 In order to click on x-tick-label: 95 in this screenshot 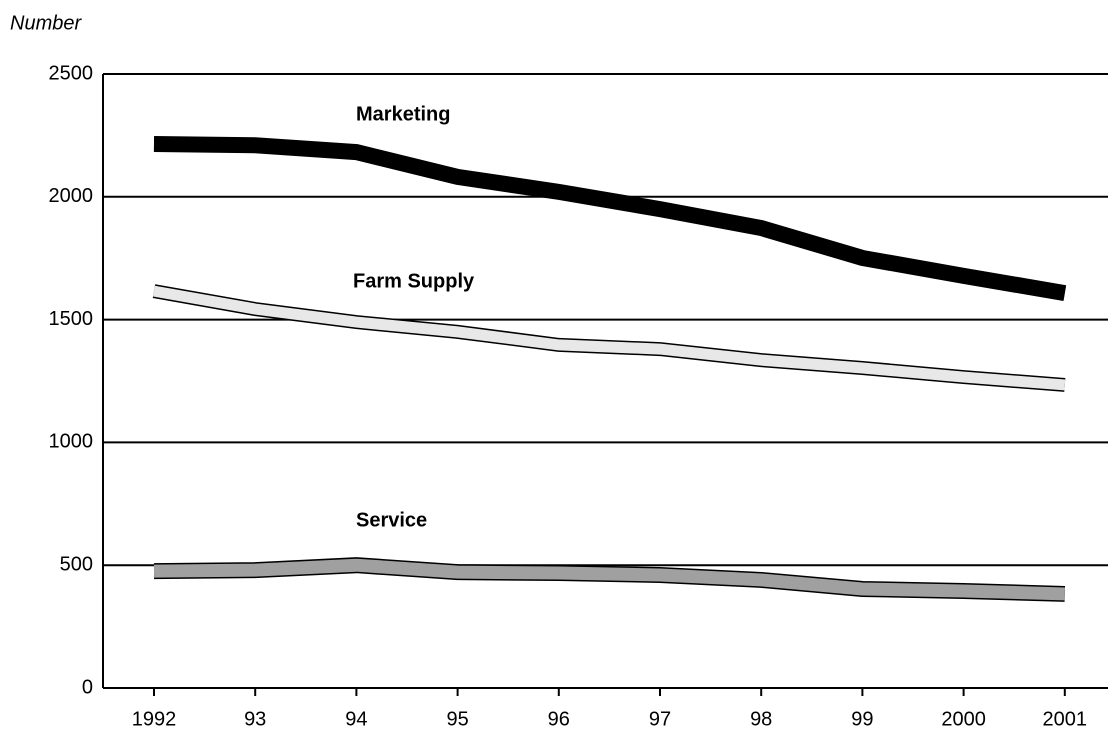, I will do `click(457, 719)`.